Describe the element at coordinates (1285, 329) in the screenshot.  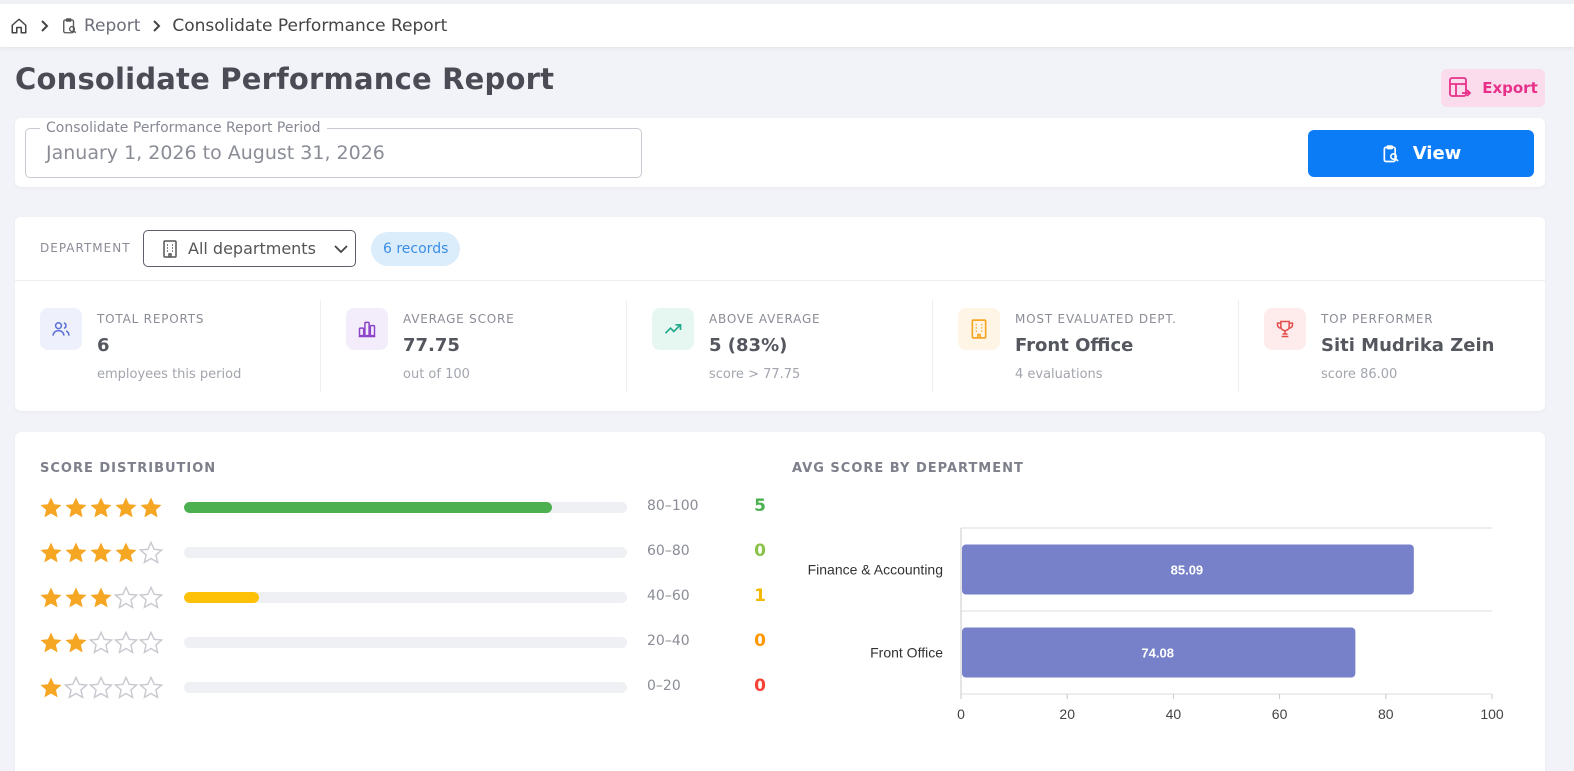
I see `trophy-icon` at that location.